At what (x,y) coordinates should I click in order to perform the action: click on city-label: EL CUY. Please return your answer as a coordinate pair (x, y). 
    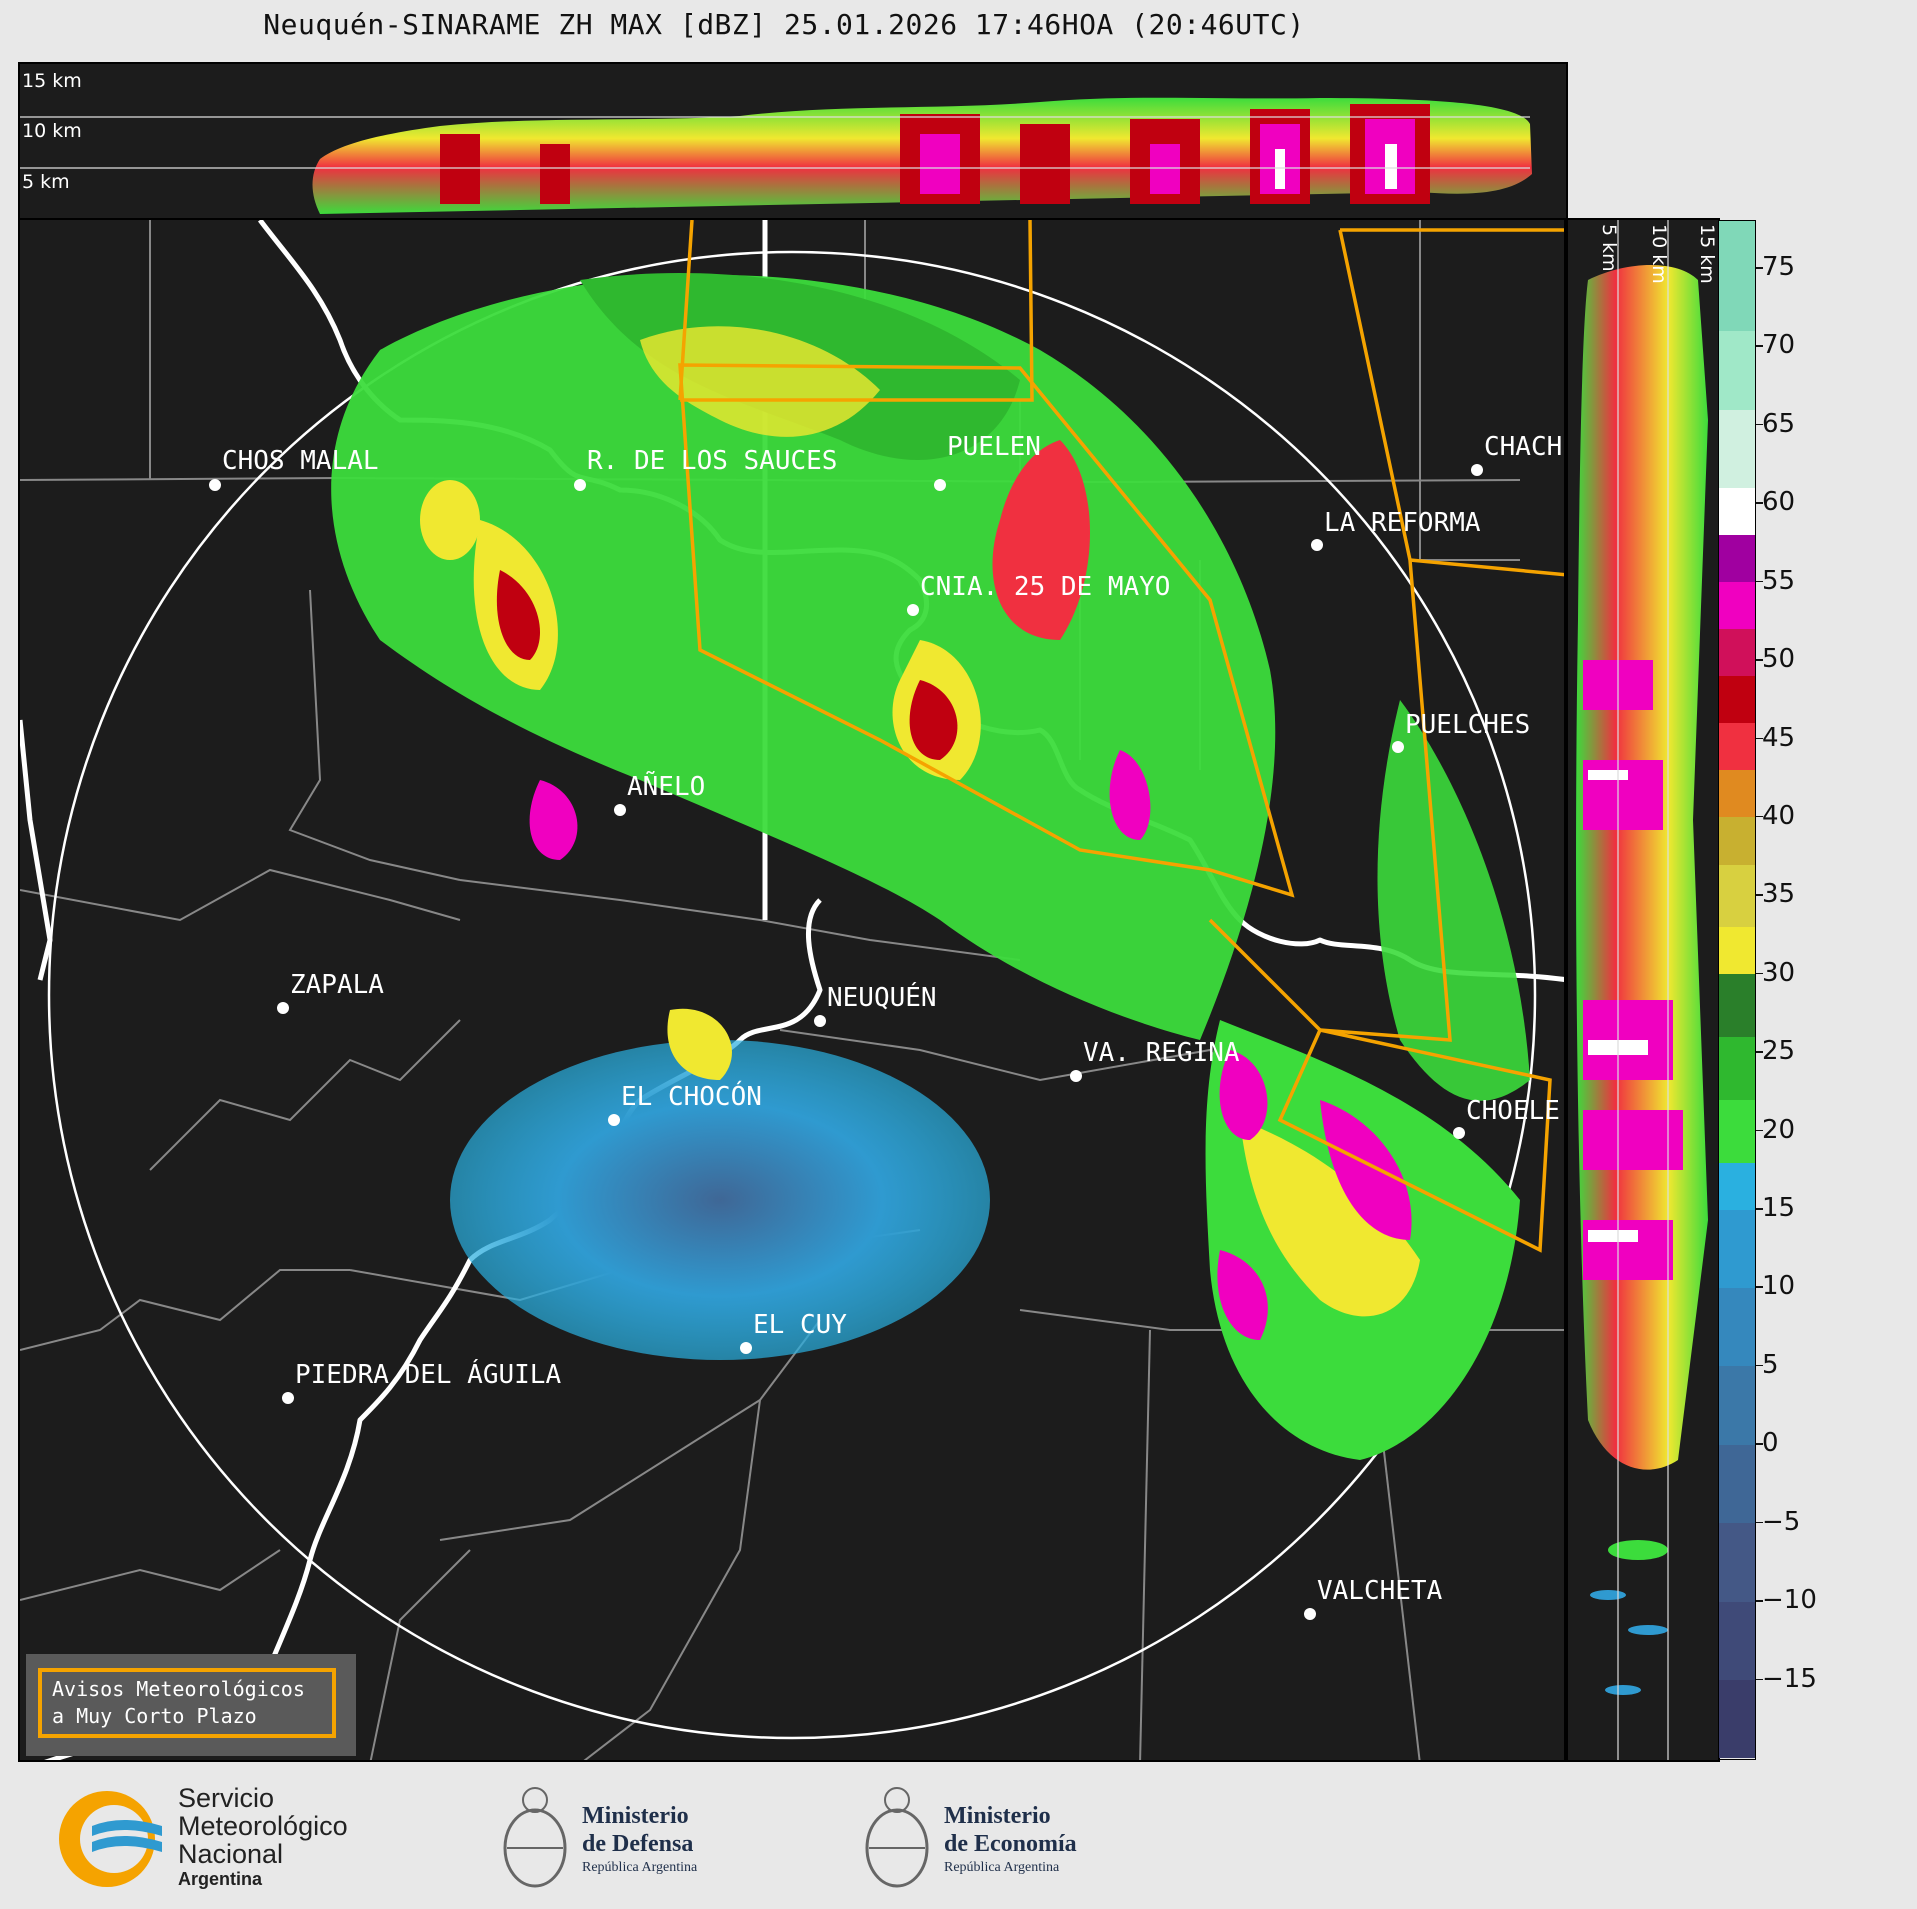
    Looking at the image, I should click on (800, 1325).